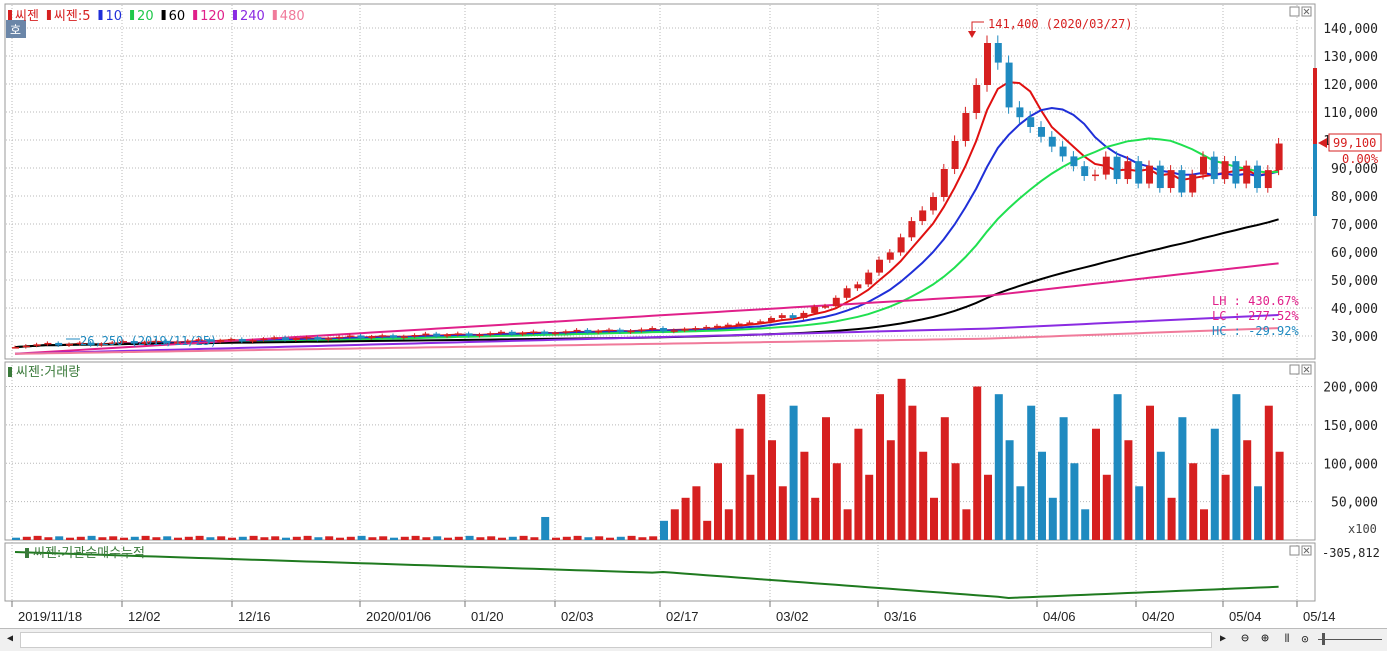  I want to click on legend-label: 240, so click(252, 16).